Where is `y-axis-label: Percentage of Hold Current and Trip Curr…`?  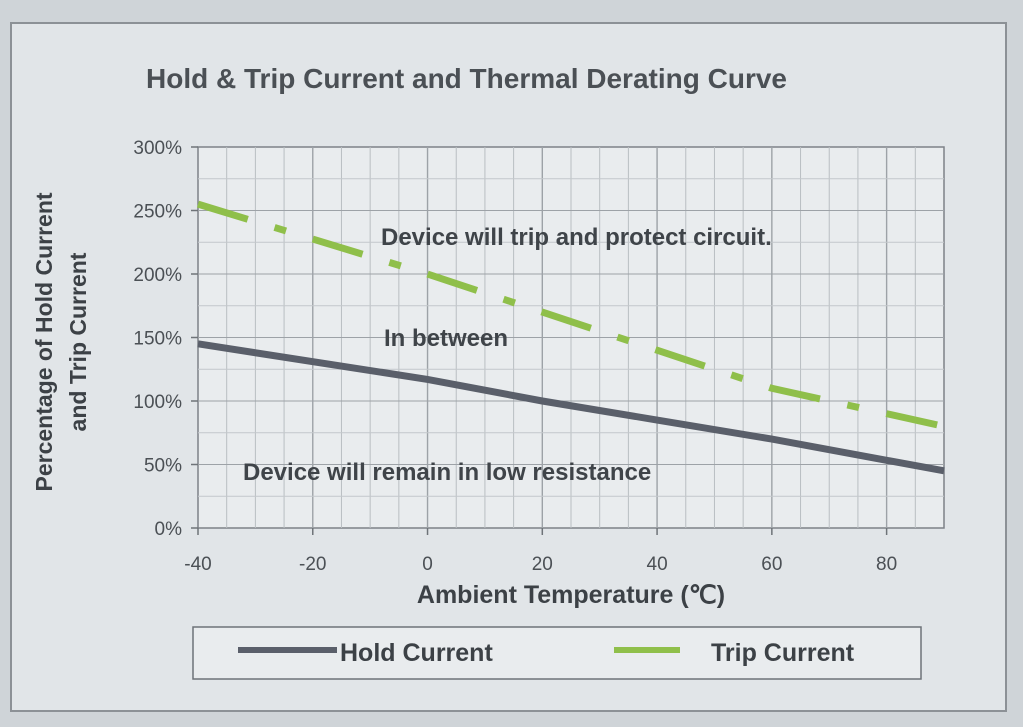
y-axis-label: Percentage of Hold Current and Trip Curr… is located at coordinates (61, 341).